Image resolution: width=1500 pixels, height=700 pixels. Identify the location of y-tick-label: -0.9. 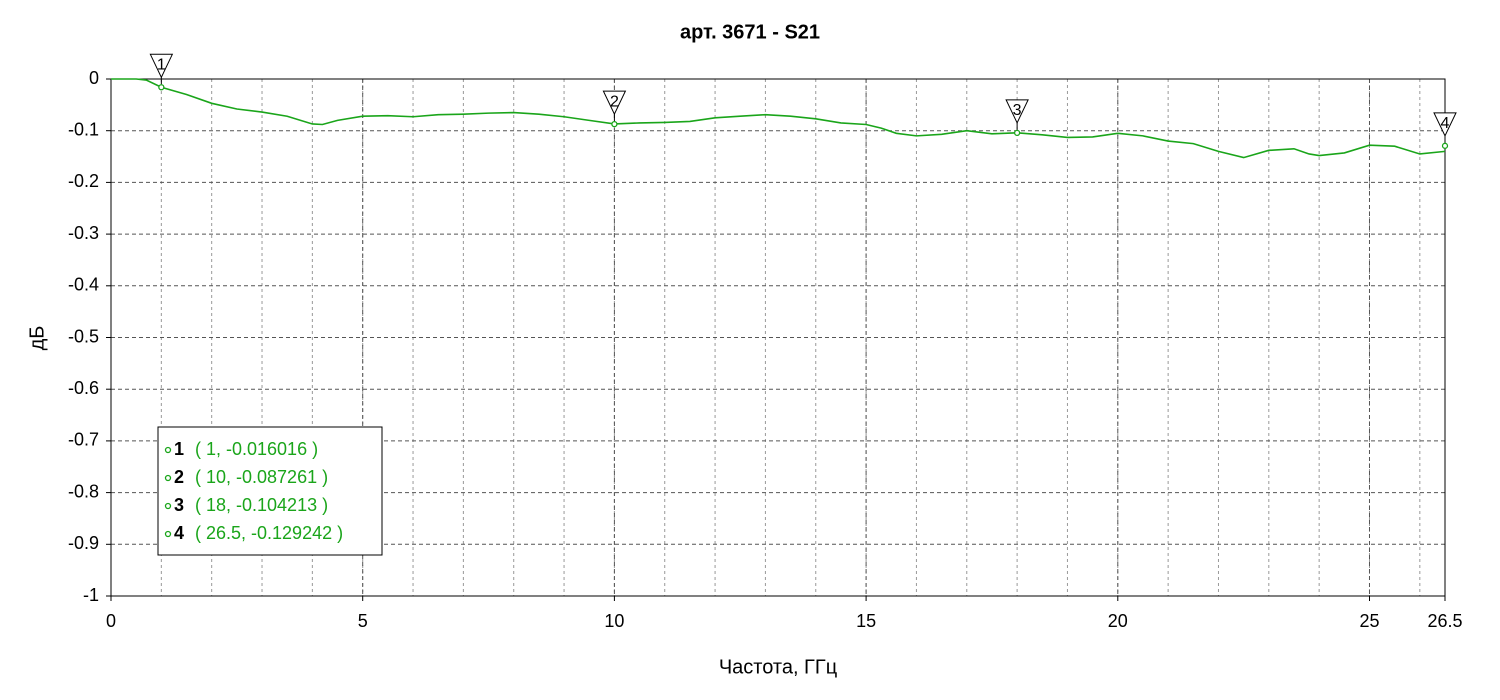
(83, 543).